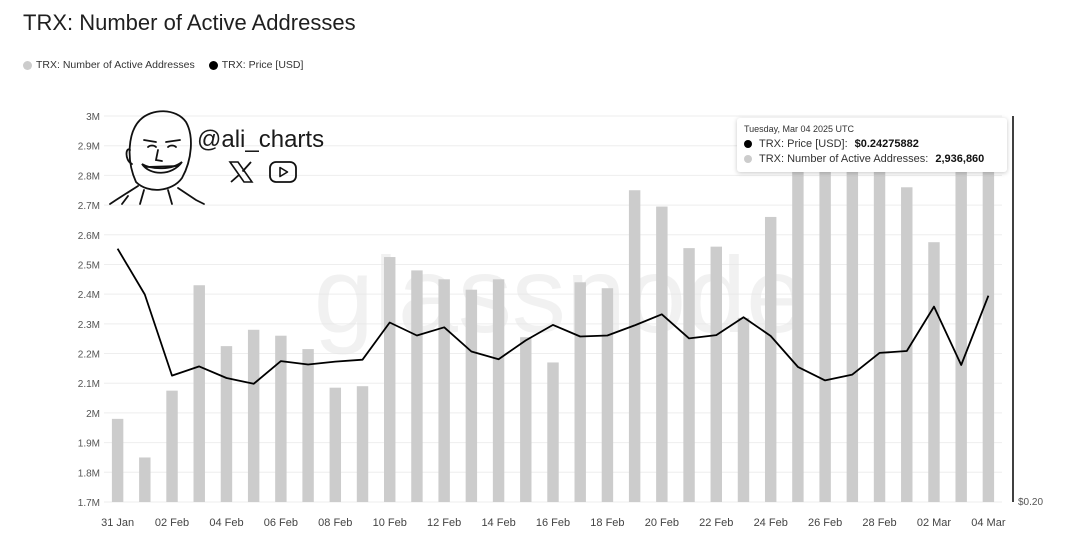 The image size is (1092, 548). What do you see at coordinates (825, 523) in the screenshot?
I see `x-tick-label: 26 Feb` at bounding box center [825, 523].